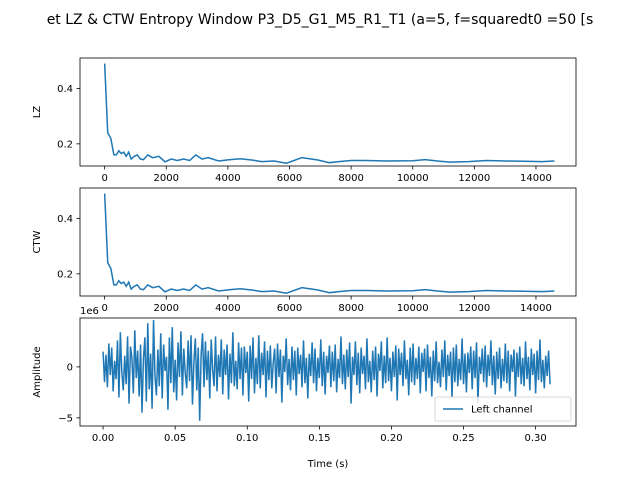 The width and height of the screenshot is (640, 480). Describe the element at coordinates (65, 418) in the screenshot. I see `y-tick-label: −5` at that location.